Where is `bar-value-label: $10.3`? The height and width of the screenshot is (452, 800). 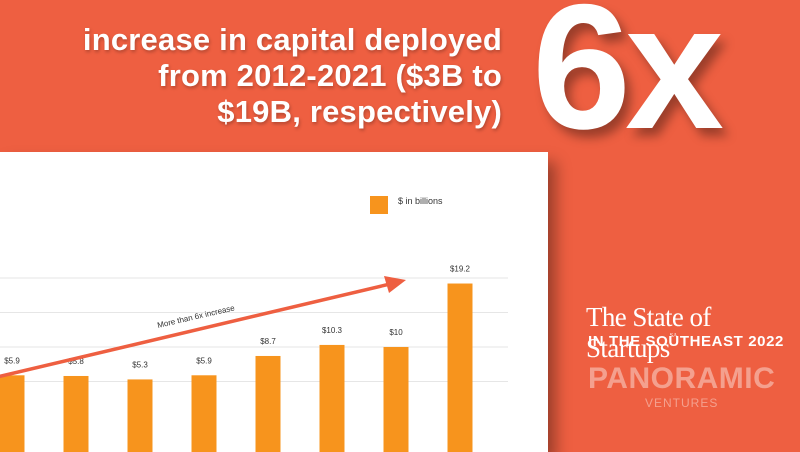
bar-value-label: $10.3 is located at coordinates (332, 330).